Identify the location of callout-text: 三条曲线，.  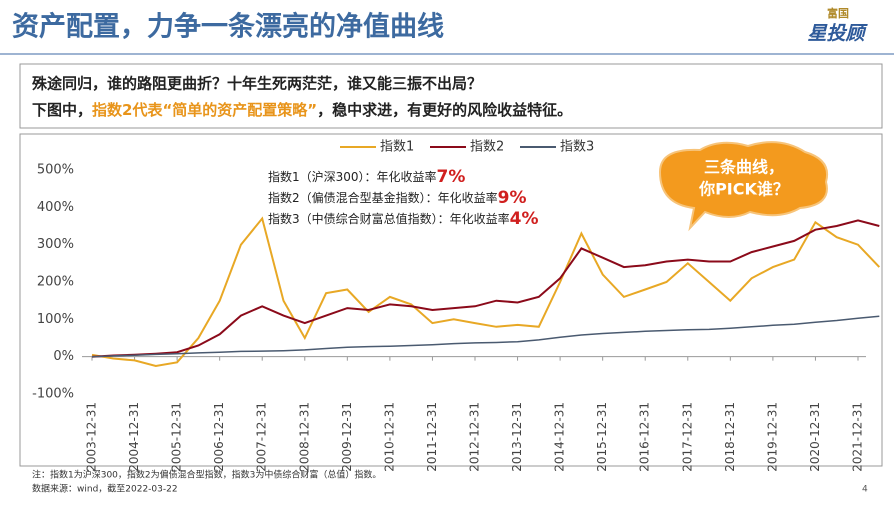
(744, 167).